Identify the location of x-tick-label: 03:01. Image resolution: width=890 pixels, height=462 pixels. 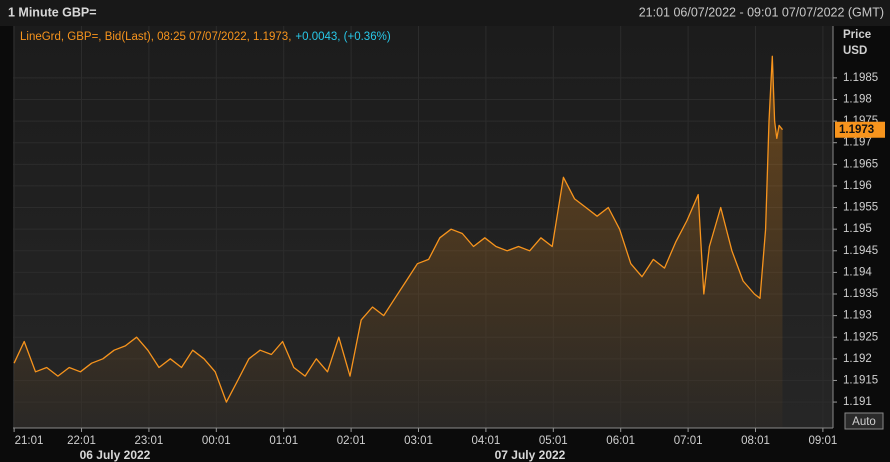
(418, 441).